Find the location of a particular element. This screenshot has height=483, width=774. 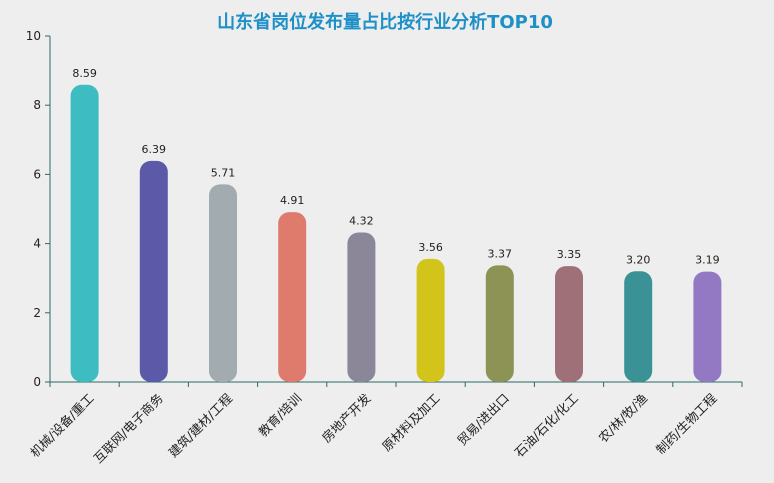

bar-value-label: 3.56 is located at coordinates (430, 247).